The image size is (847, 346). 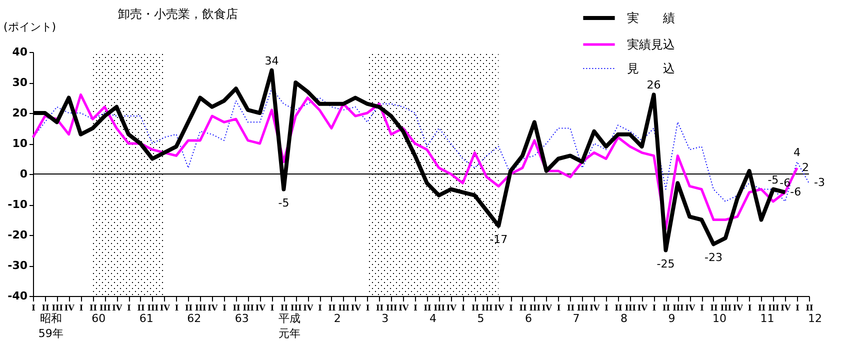 I want to click on text: 4, so click(x=432, y=318).